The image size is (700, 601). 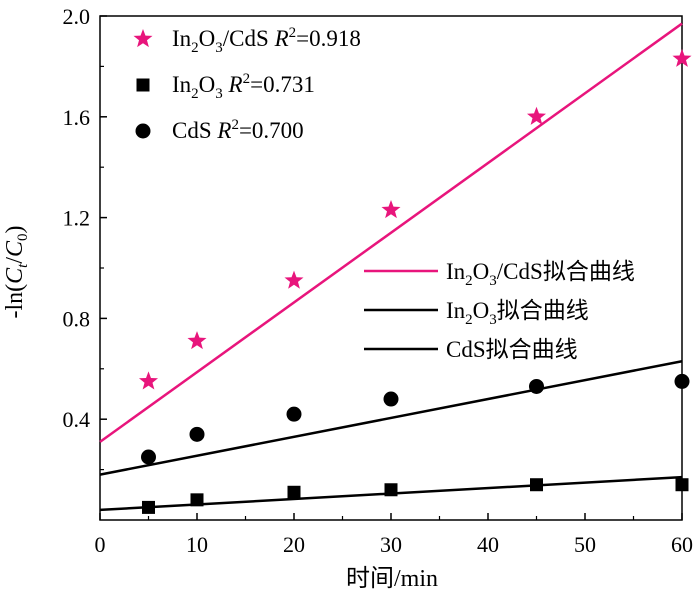 I want to click on x-tick-label: 0, so click(x=100, y=544).